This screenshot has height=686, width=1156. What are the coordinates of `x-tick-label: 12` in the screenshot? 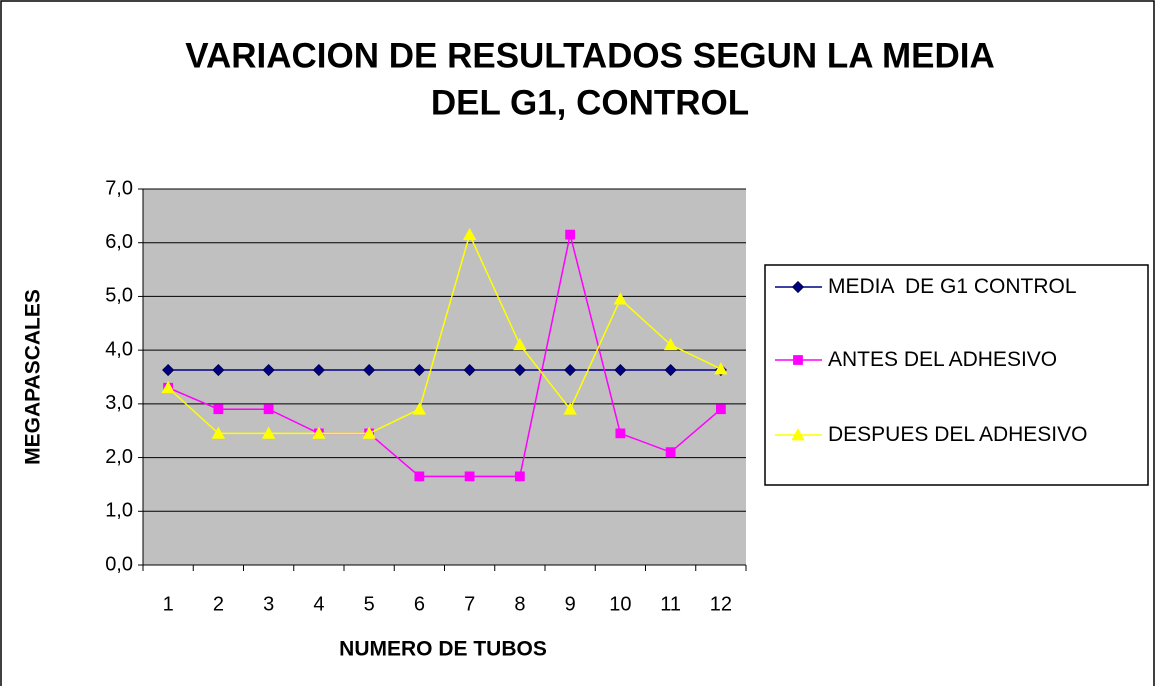 It's located at (721, 604).